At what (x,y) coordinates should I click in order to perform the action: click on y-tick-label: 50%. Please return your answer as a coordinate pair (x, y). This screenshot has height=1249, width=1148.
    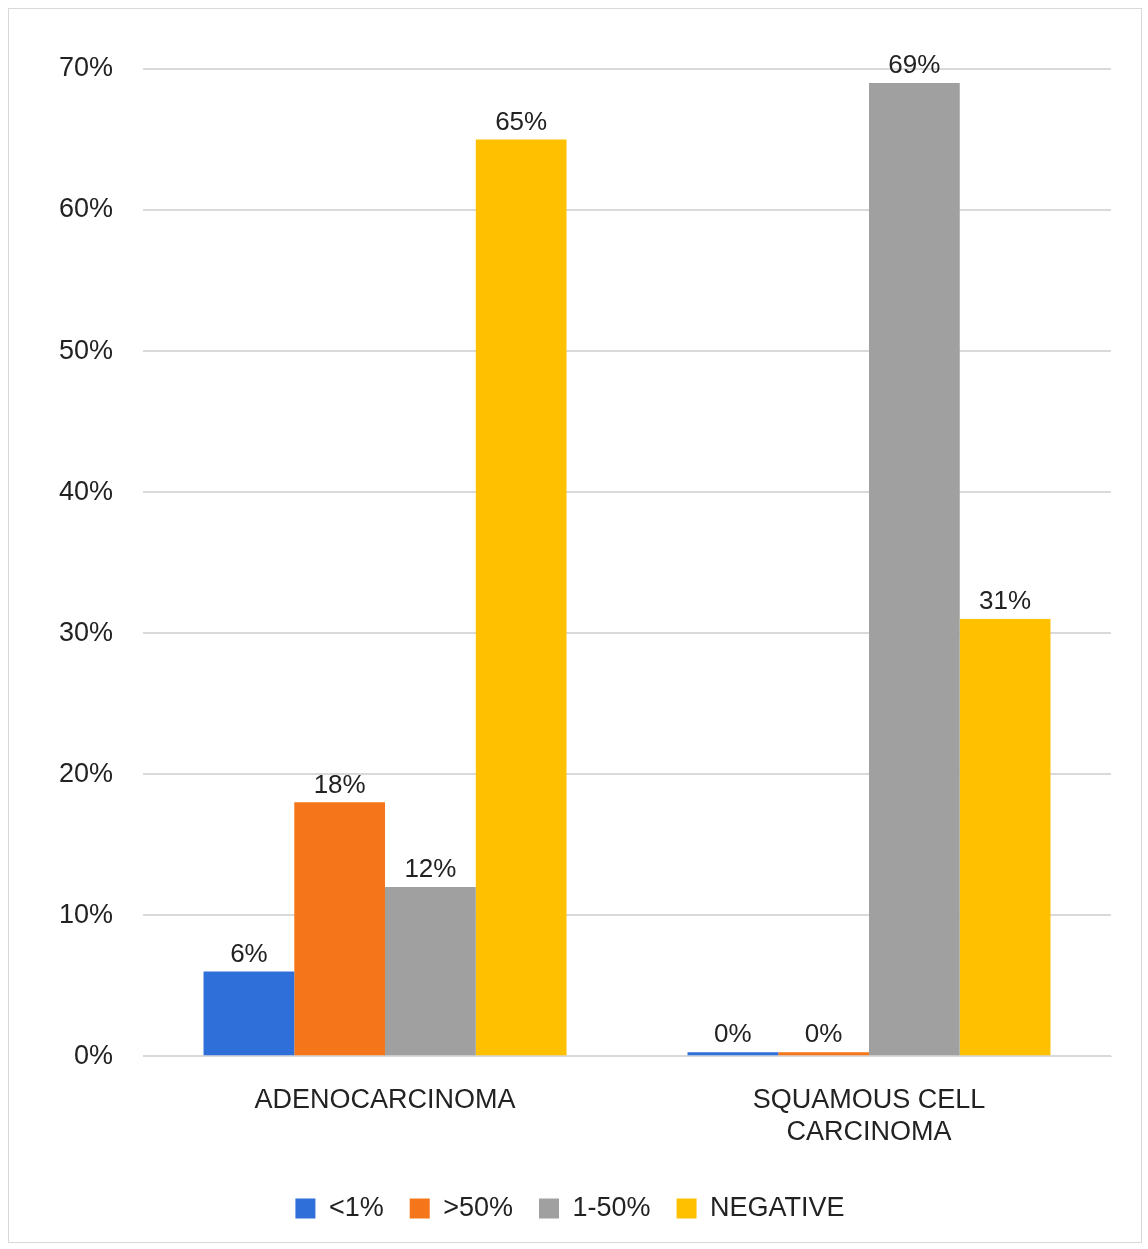
    Looking at the image, I should click on (86, 349).